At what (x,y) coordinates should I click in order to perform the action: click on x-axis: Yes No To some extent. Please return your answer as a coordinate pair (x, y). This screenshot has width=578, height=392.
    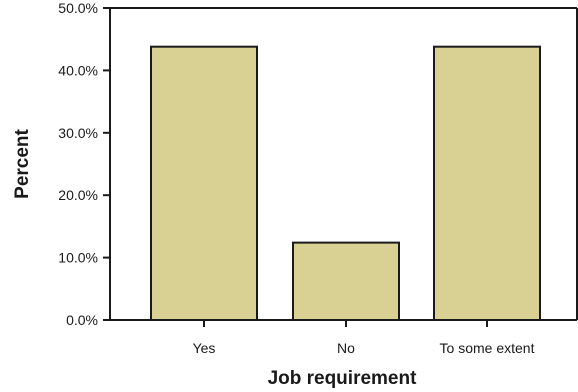
    Looking at the image, I should click on (343, 337).